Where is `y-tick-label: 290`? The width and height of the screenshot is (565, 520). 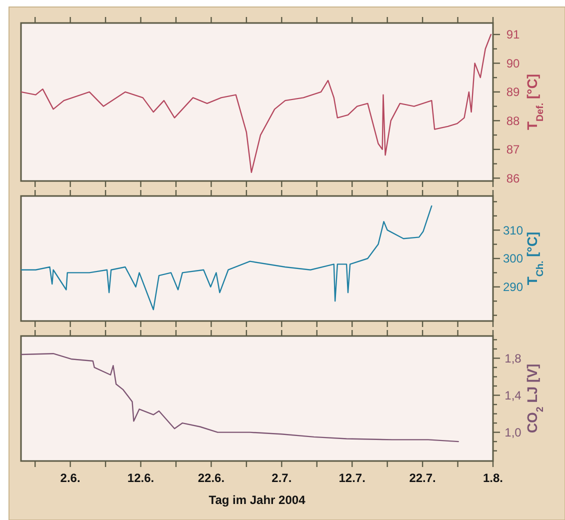 y-tick-label: 290 is located at coordinates (513, 287).